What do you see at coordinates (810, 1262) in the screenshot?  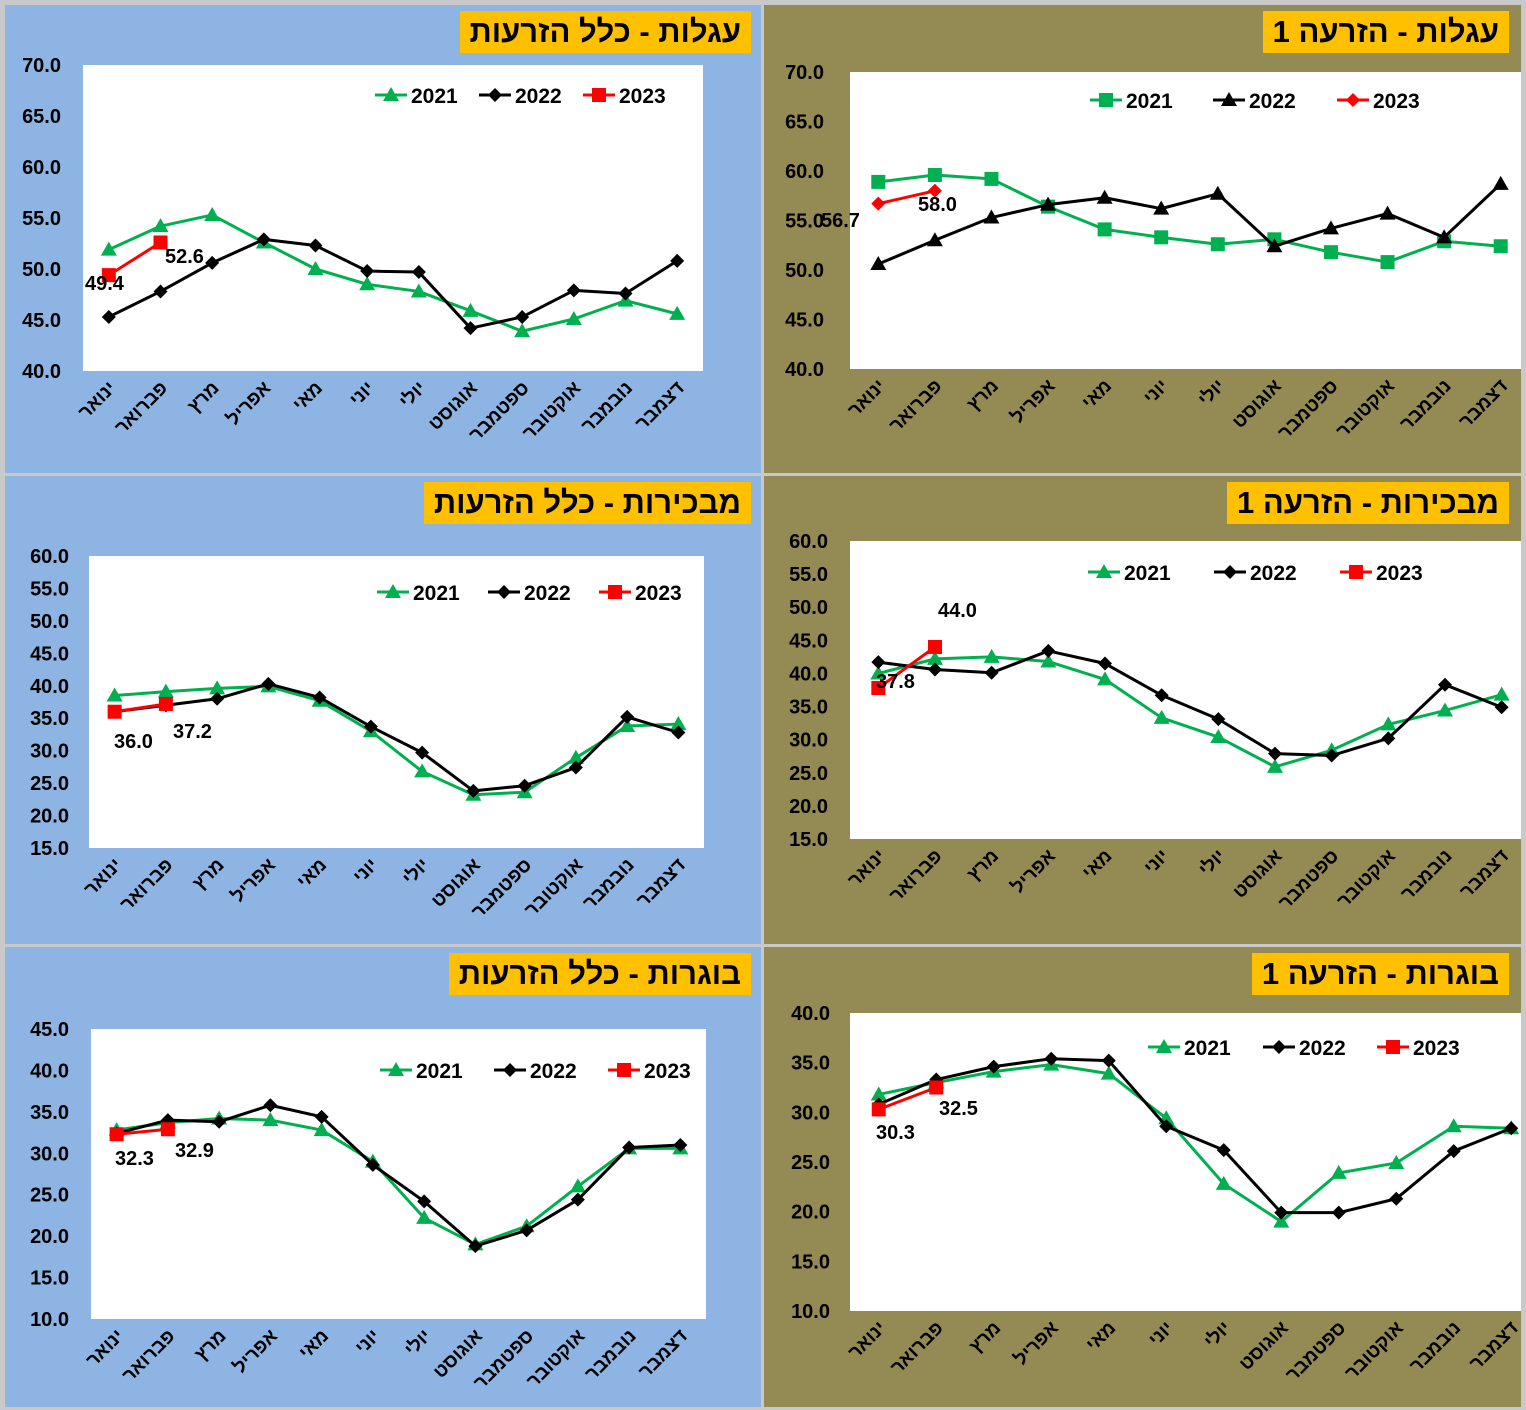 I see `y-tick-label: 15.0` at bounding box center [810, 1262].